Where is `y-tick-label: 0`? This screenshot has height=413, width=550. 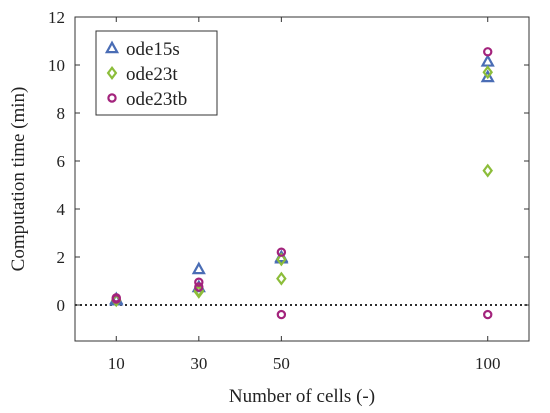 y-tick-label: 0 is located at coordinates (61, 305).